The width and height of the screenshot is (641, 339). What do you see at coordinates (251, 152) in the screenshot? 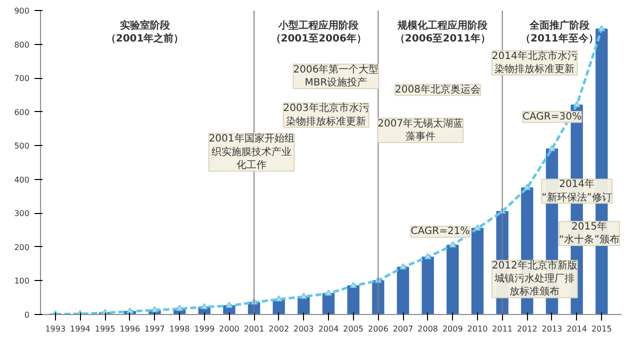
I see `annotation: 2001年国家开始组织实施膜技术产业化工作` at bounding box center [251, 152].